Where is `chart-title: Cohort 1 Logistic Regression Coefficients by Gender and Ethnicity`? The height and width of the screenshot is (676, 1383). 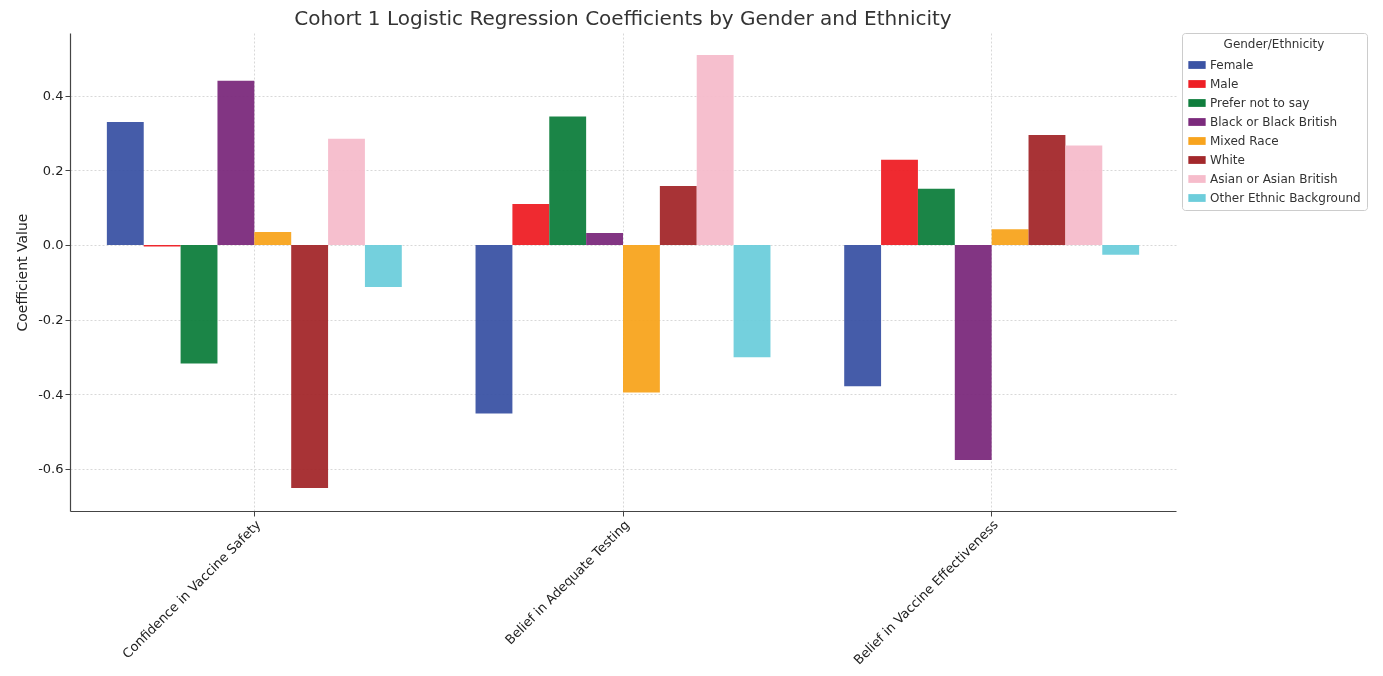 chart-title: Cohort 1 Logistic Regression Coefficients by Gender and Ethnicity is located at coordinates (623, 17).